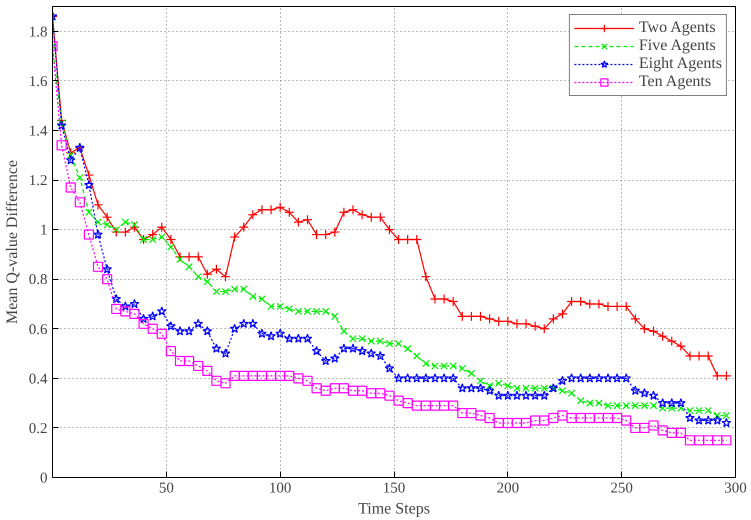 This screenshot has height=520, width=751. What do you see at coordinates (508, 488) in the screenshot?
I see `x-tick-label: 200` at bounding box center [508, 488].